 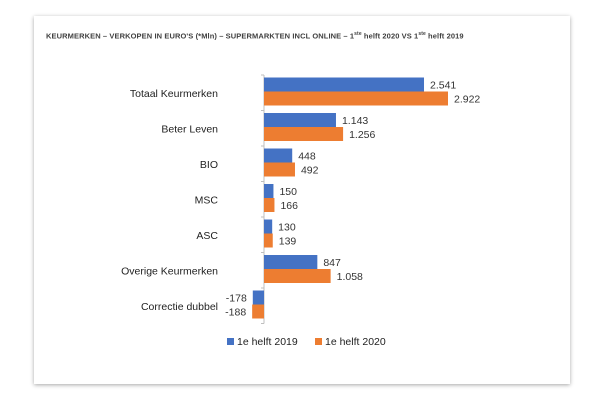 What do you see at coordinates (310, 171) in the screenshot?
I see `data-label: 492` at bounding box center [310, 171].